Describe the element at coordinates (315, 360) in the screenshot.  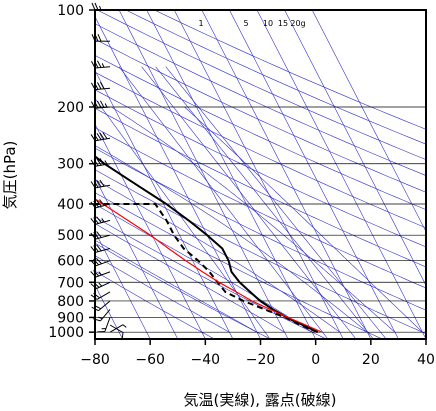
I see `x-tick-label: 0` at that location.